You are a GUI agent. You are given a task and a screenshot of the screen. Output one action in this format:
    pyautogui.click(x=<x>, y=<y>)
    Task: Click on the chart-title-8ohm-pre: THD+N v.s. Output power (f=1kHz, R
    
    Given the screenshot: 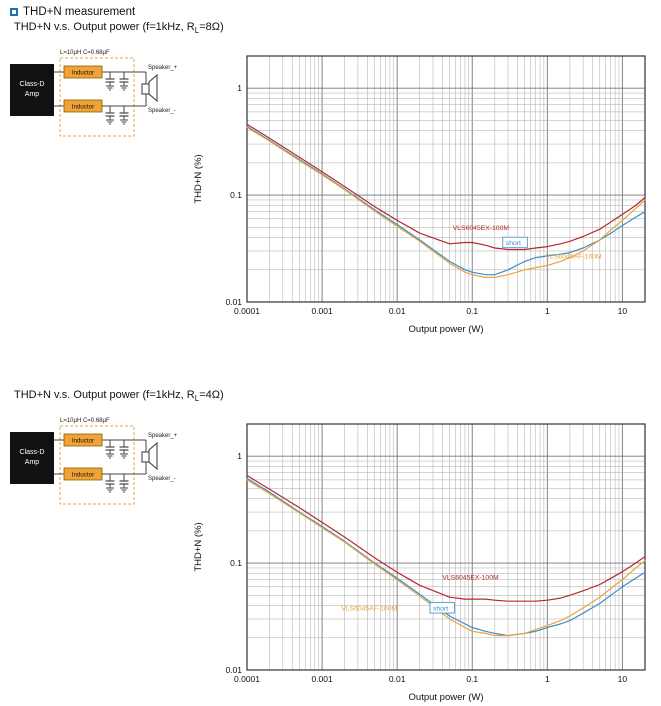 What is the action you would take?
    pyautogui.click(x=104, y=27)
    